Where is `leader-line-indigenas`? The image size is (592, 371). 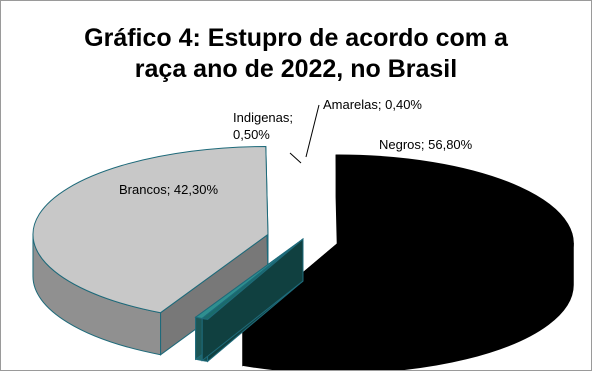 leader-line-indigenas is located at coordinates (295, 158).